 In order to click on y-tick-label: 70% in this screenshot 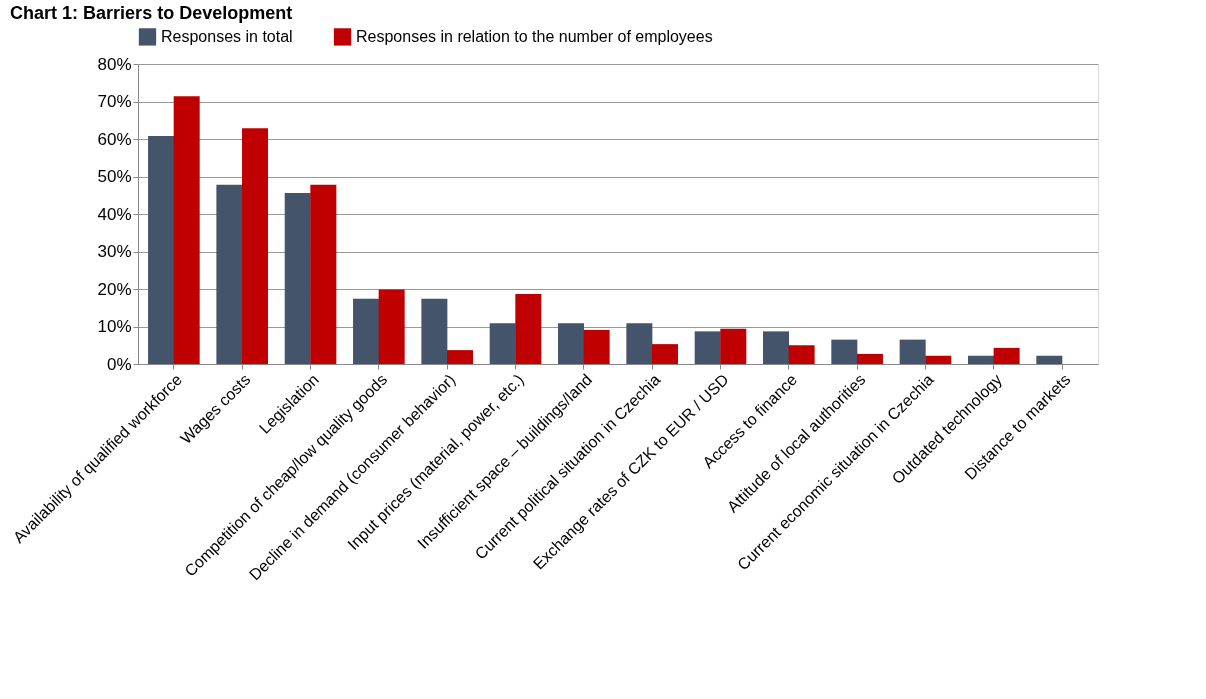, I will do `click(114, 101)`.